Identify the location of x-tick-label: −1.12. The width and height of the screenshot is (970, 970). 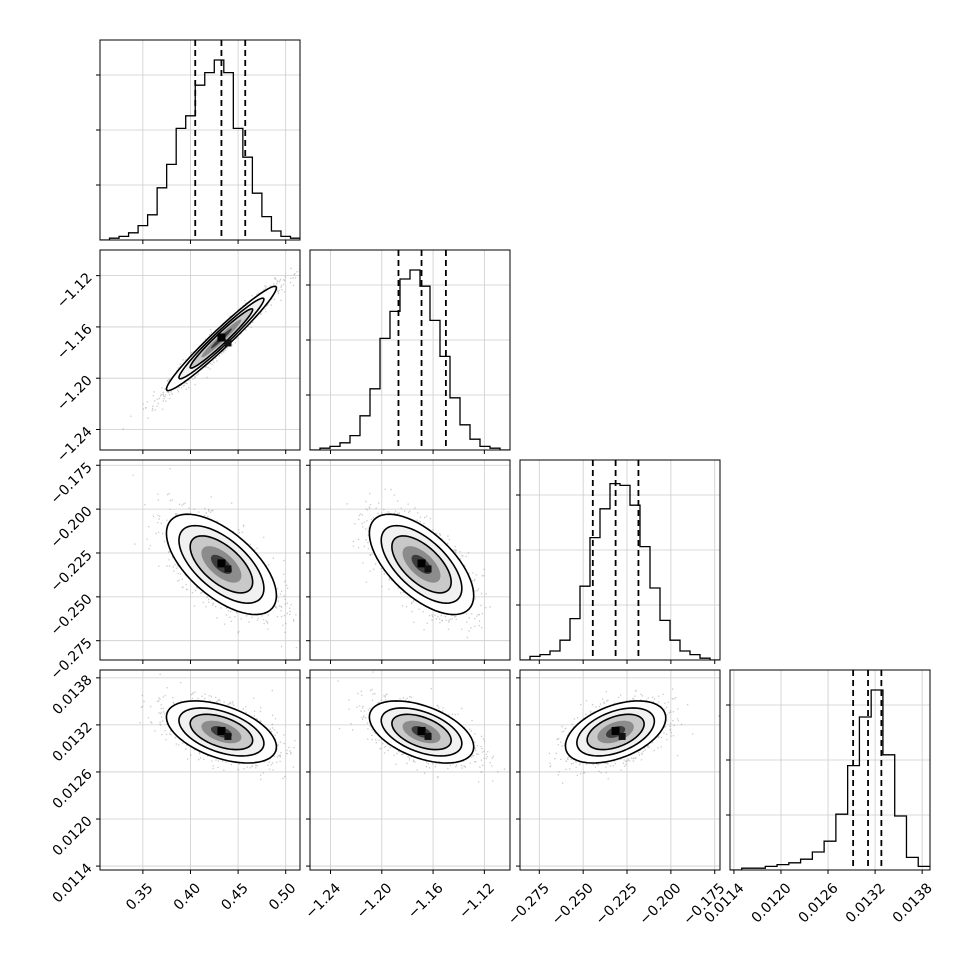
(477, 901).